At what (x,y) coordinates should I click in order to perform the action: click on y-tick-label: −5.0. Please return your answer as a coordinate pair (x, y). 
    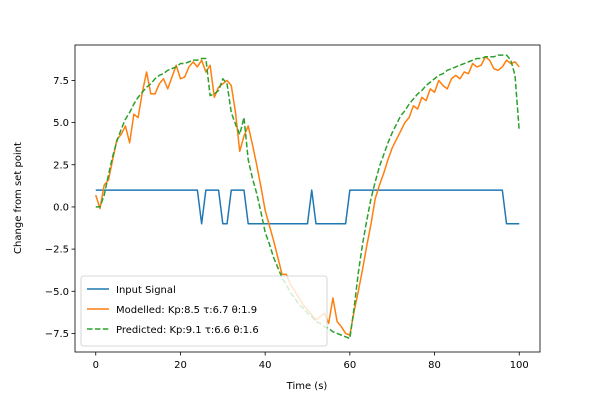
    Looking at the image, I should click on (57, 292).